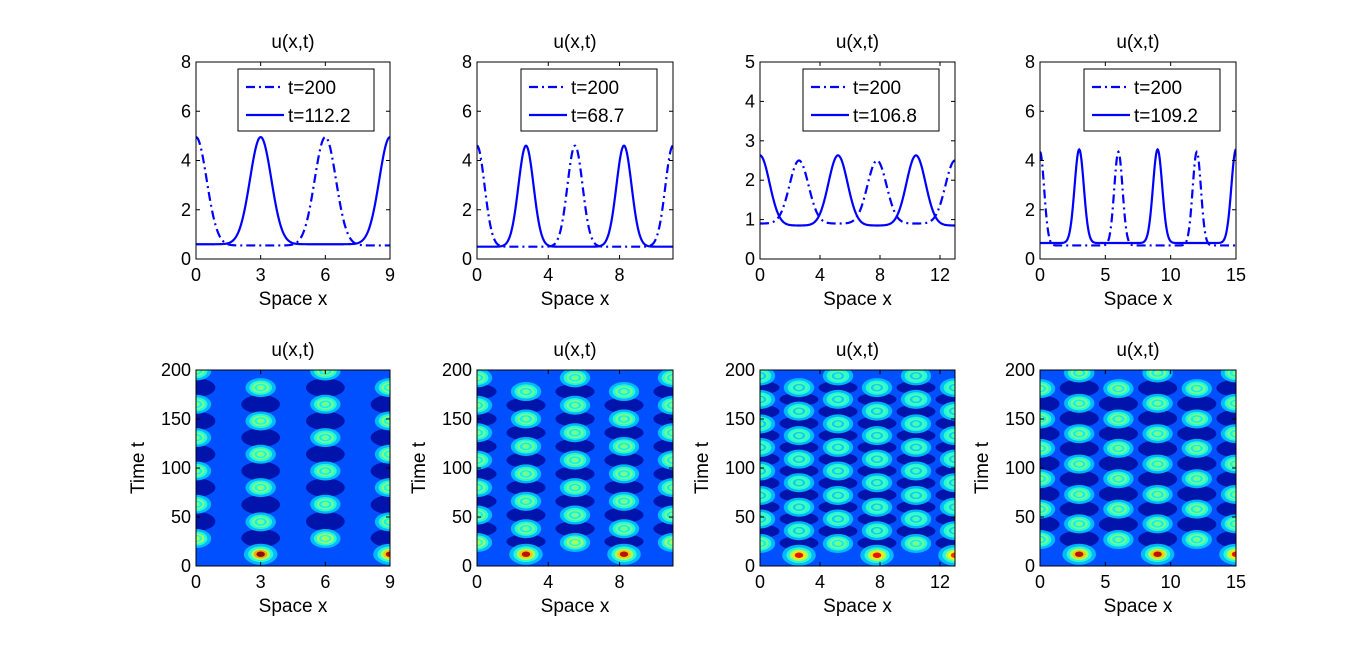 Image resolution: width=1367 pixels, height=651 pixels. I want to click on legend-entry: t=112.2, so click(319, 116).